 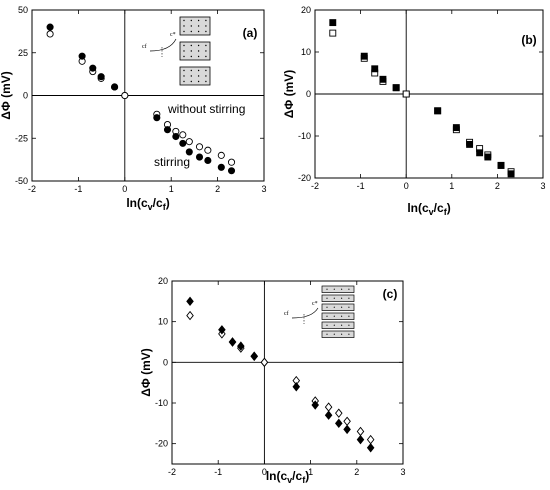 I want to click on panel-label: (a), so click(x=250, y=33).